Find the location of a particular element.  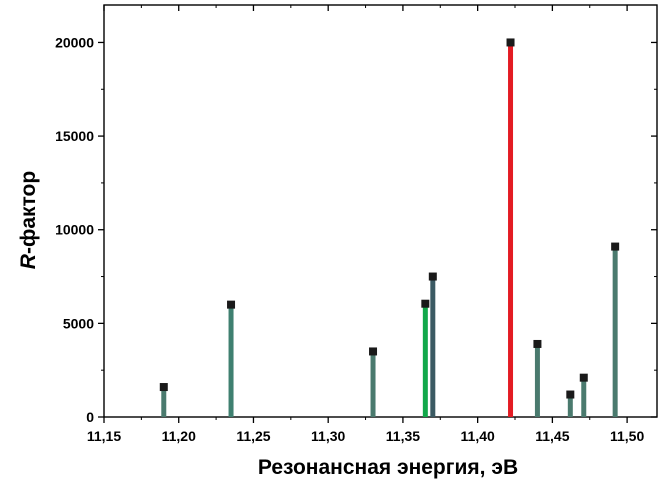

x-tick-label: 11,45 is located at coordinates (552, 436).